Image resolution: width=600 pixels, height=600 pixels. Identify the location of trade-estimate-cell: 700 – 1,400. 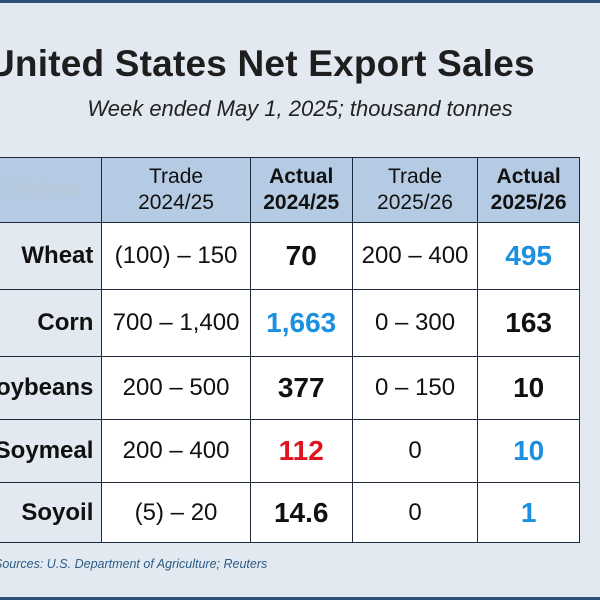
(176, 323).